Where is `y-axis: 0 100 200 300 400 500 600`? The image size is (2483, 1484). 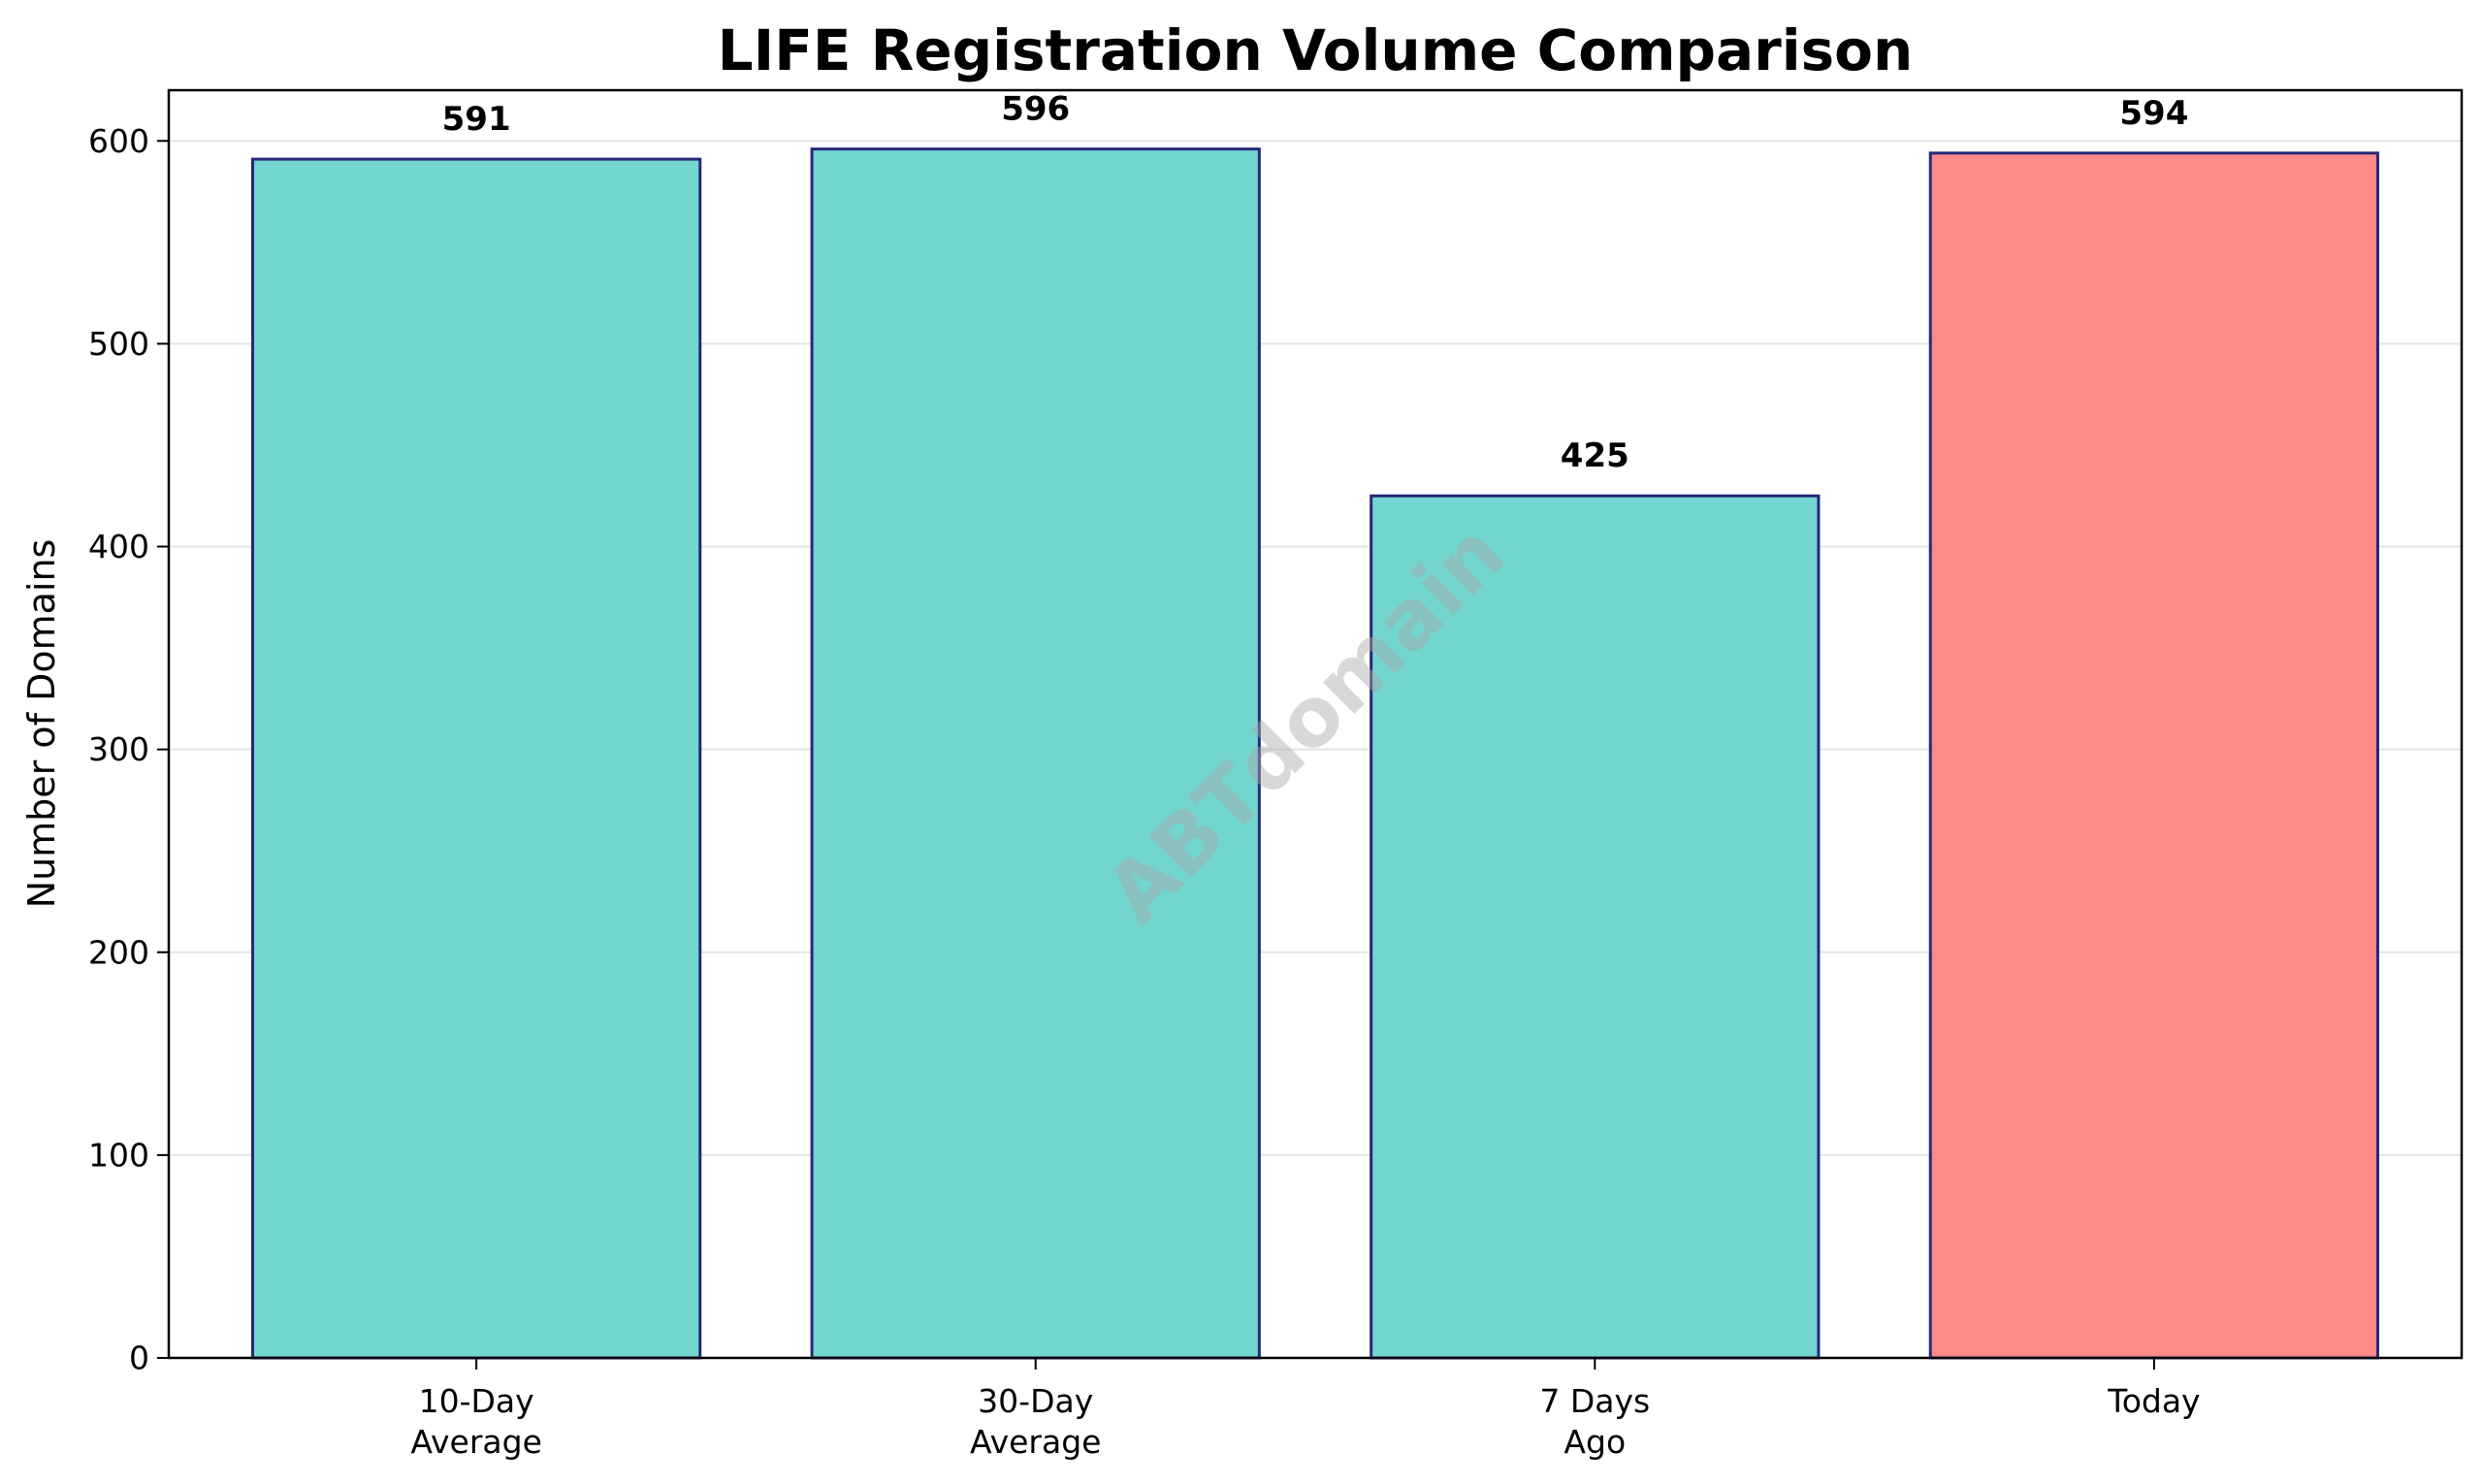 y-axis: 0 100 200 300 400 500 600 is located at coordinates (129, 750).